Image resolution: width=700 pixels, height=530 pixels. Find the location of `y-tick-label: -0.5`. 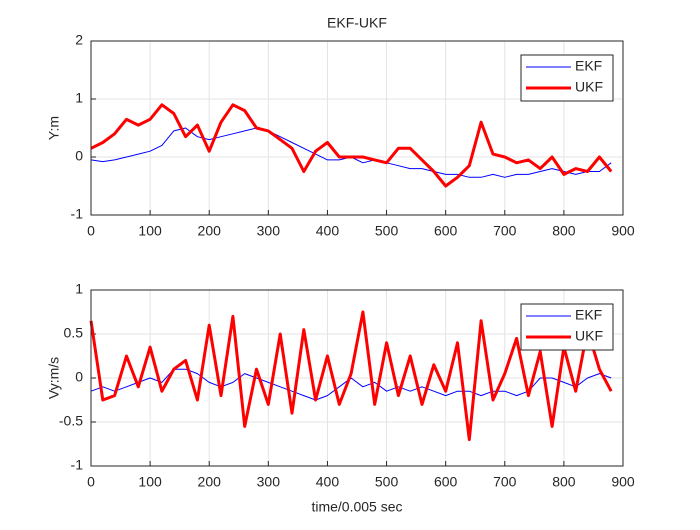

y-tick-label: -0.5 is located at coordinates (71, 421).